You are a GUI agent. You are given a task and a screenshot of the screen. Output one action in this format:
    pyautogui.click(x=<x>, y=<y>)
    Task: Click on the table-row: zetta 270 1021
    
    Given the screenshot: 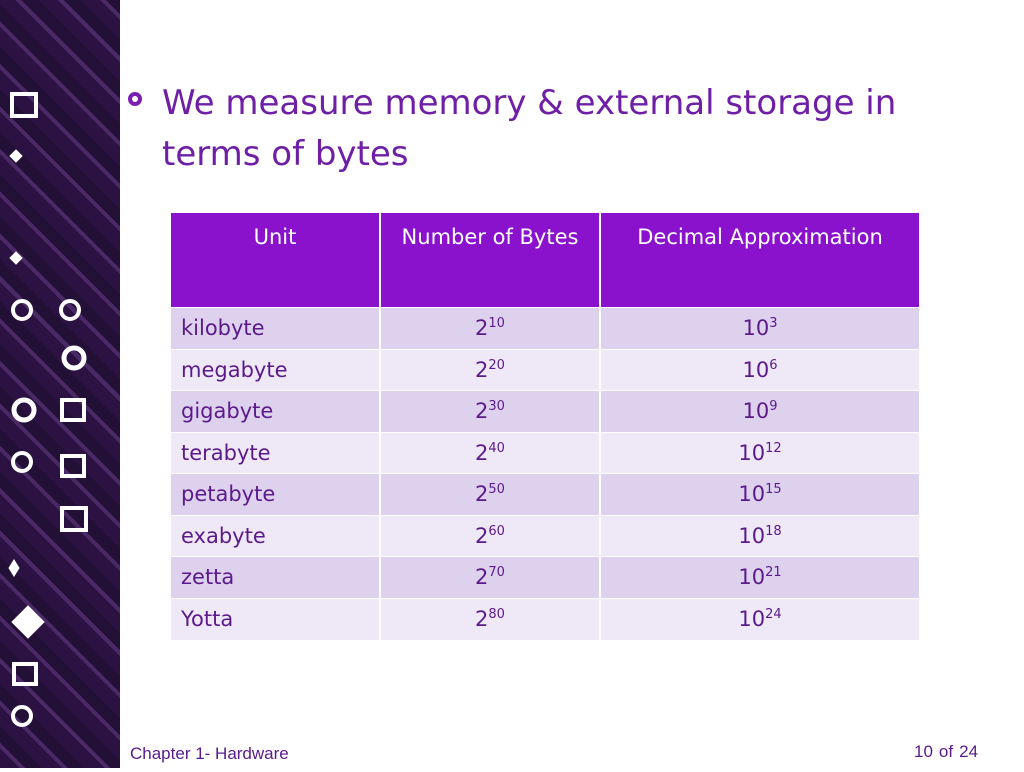 What is the action you would take?
    pyautogui.click(x=546, y=577)
    